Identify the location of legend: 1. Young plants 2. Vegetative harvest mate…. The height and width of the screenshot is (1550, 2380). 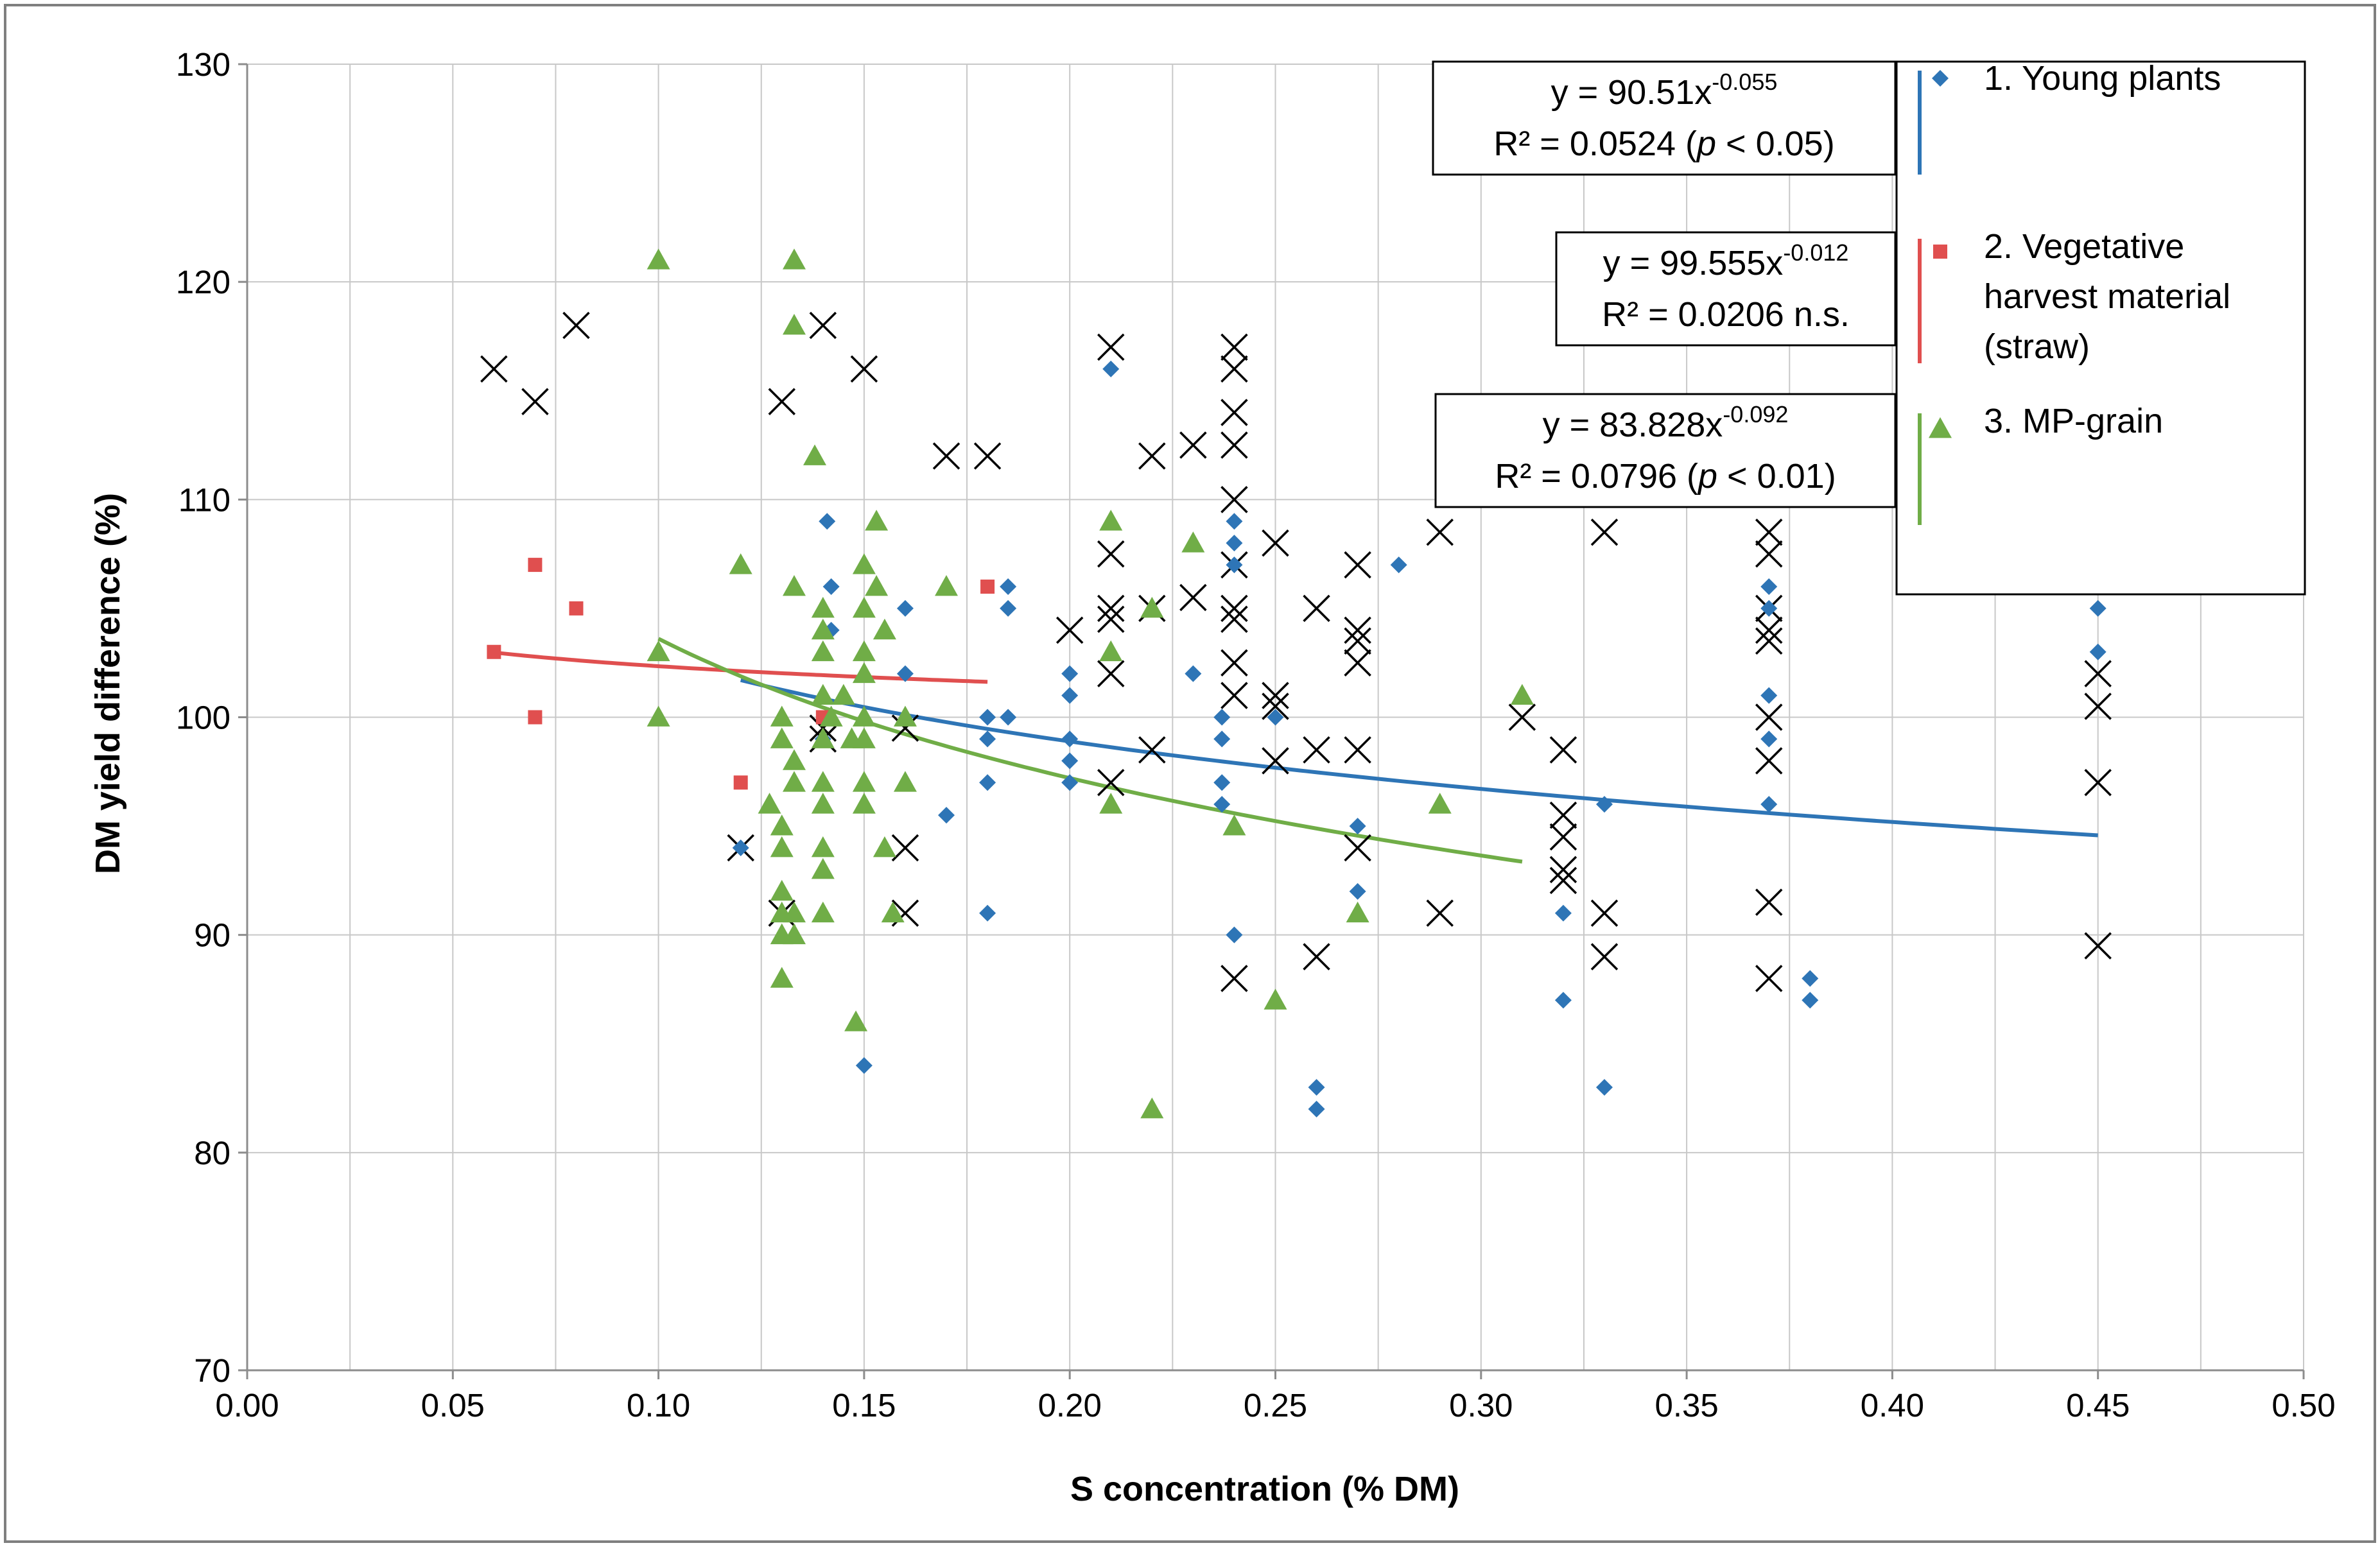
(2100, 327).